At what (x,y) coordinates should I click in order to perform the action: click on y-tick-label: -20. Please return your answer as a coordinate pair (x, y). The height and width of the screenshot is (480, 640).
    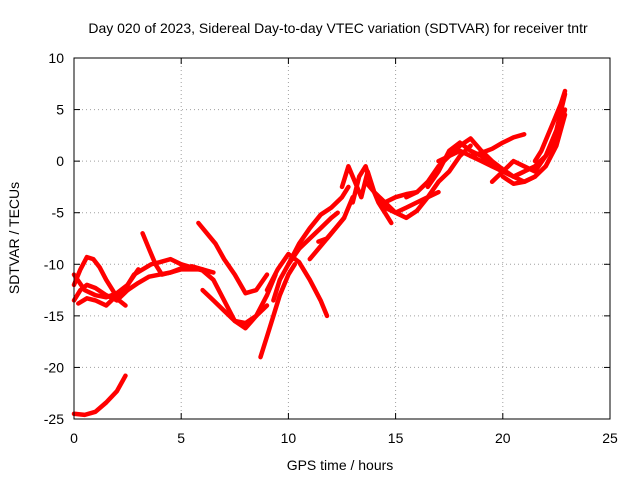
    Looking at the image, I should click on (54, 367).